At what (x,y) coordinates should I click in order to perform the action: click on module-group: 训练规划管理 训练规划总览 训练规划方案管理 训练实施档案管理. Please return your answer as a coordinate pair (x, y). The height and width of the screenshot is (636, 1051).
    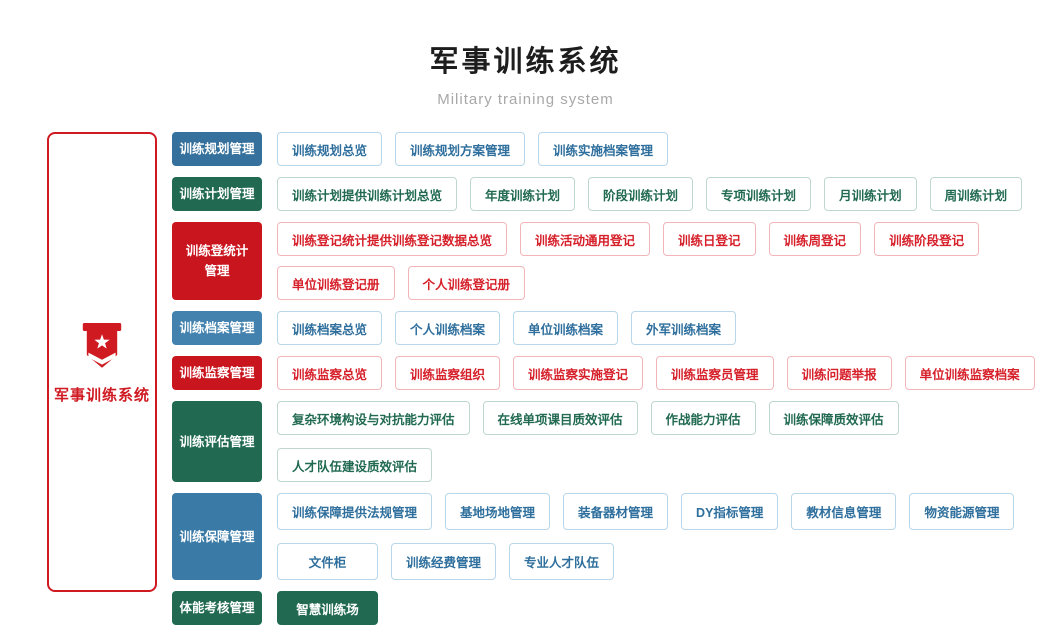
    Looking at the image, I should click on (611, 149).